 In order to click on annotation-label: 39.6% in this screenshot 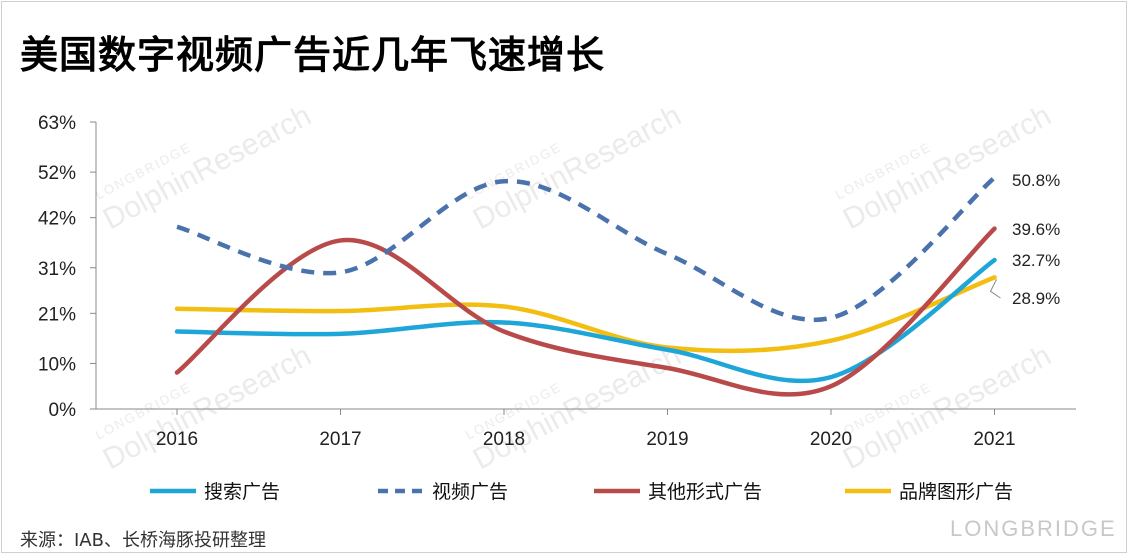, I will do `click(1036, 229)`.